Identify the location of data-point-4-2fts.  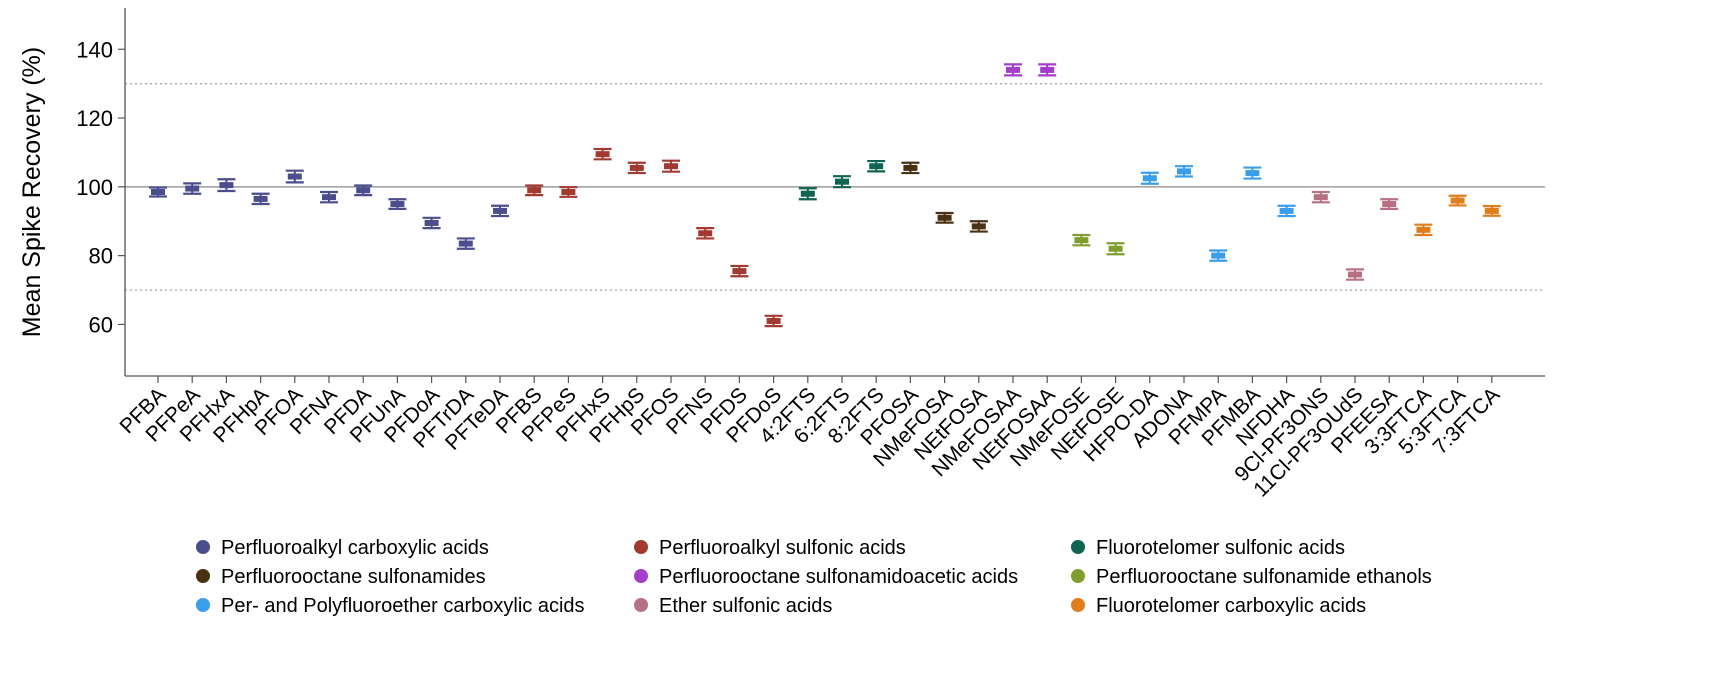
(807, 194).